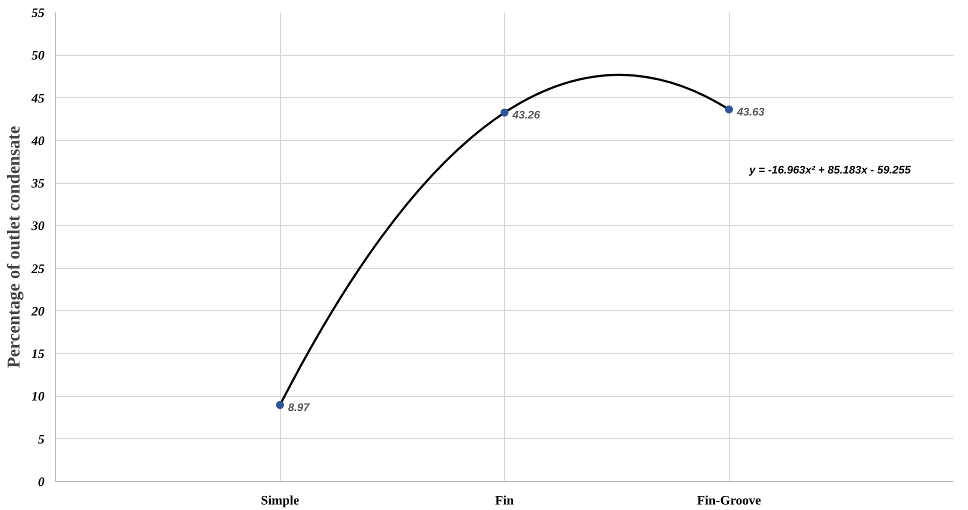 This screenshot has width=968, height=510. I want to click on y-tick-label: 20, so click(37, 310).